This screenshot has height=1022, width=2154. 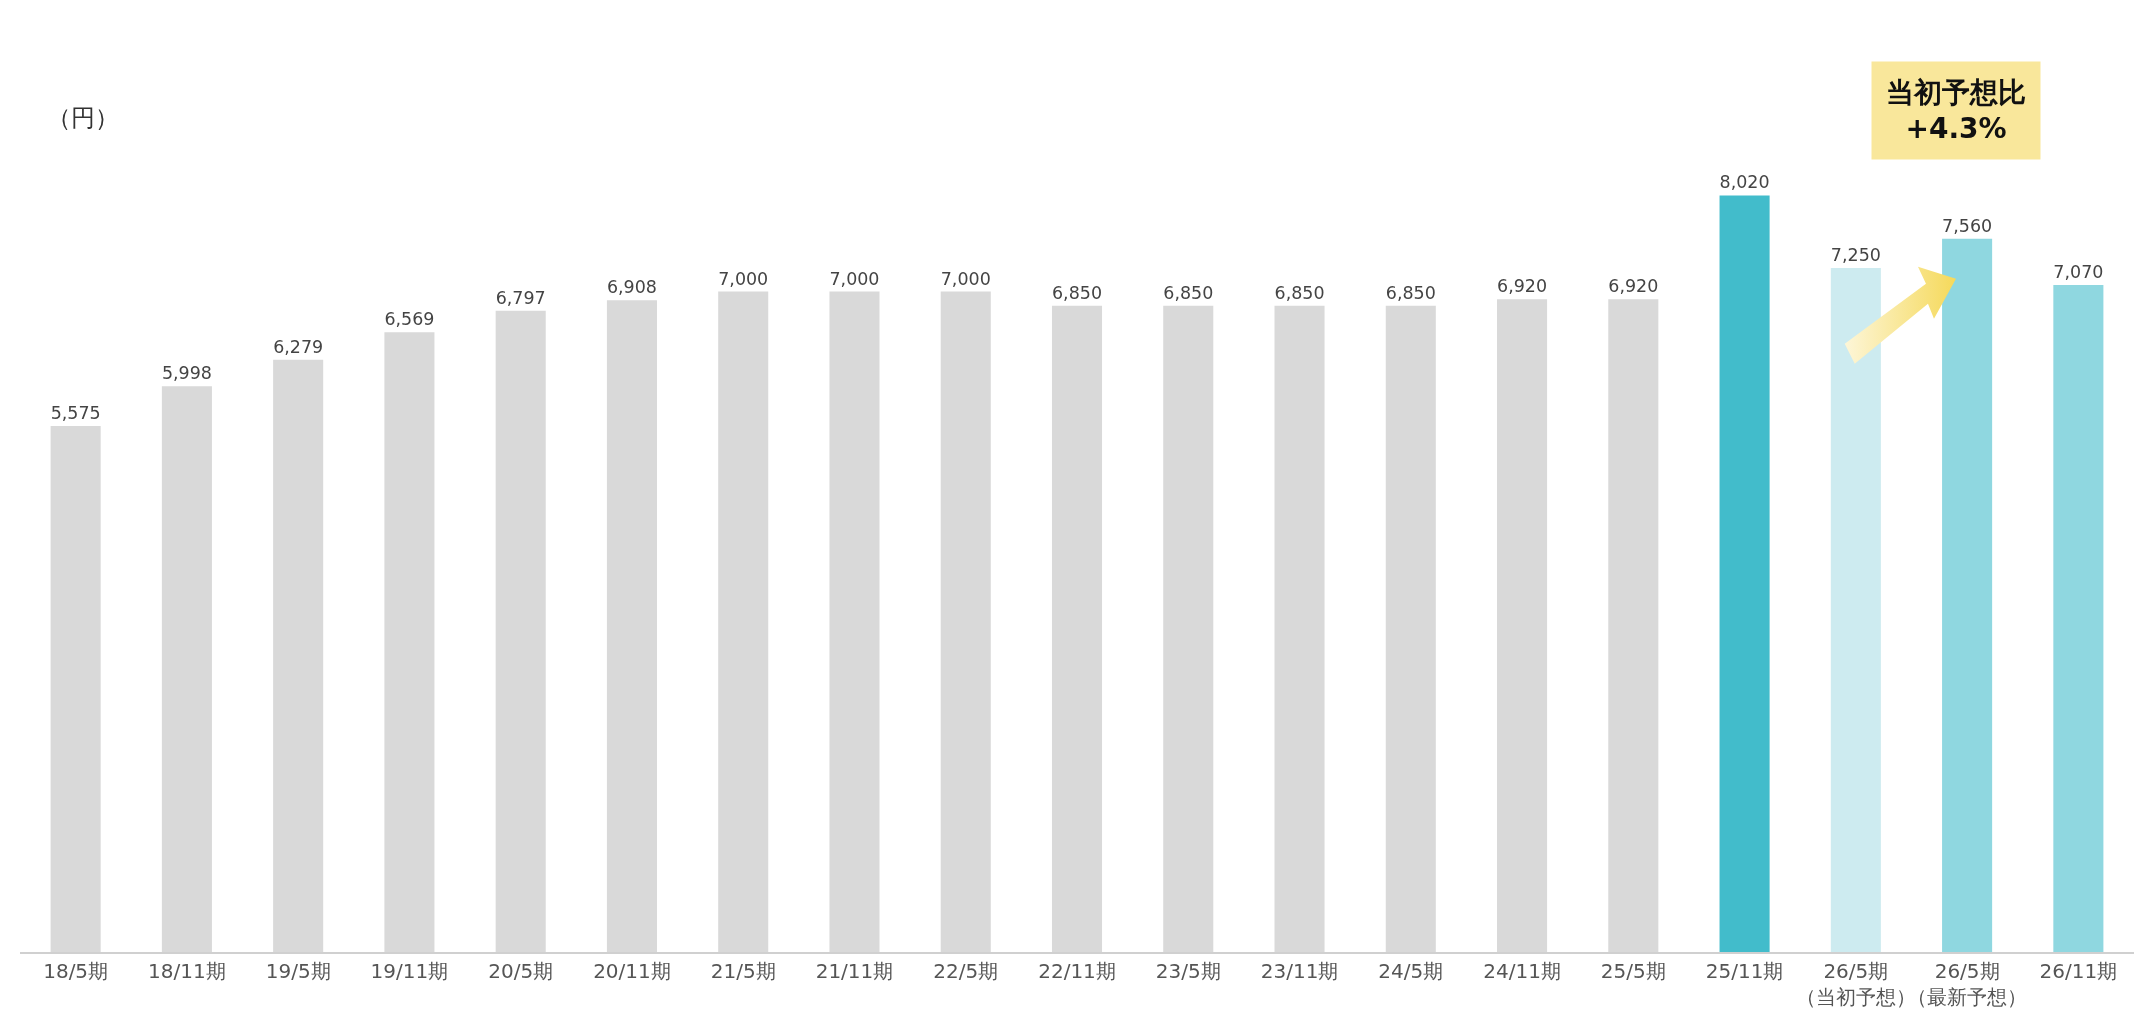 What do you see at coordinates (187, 971) in the screenshot?
I see `x-tick-label: 18/11期` at bounding box center [187, 971].